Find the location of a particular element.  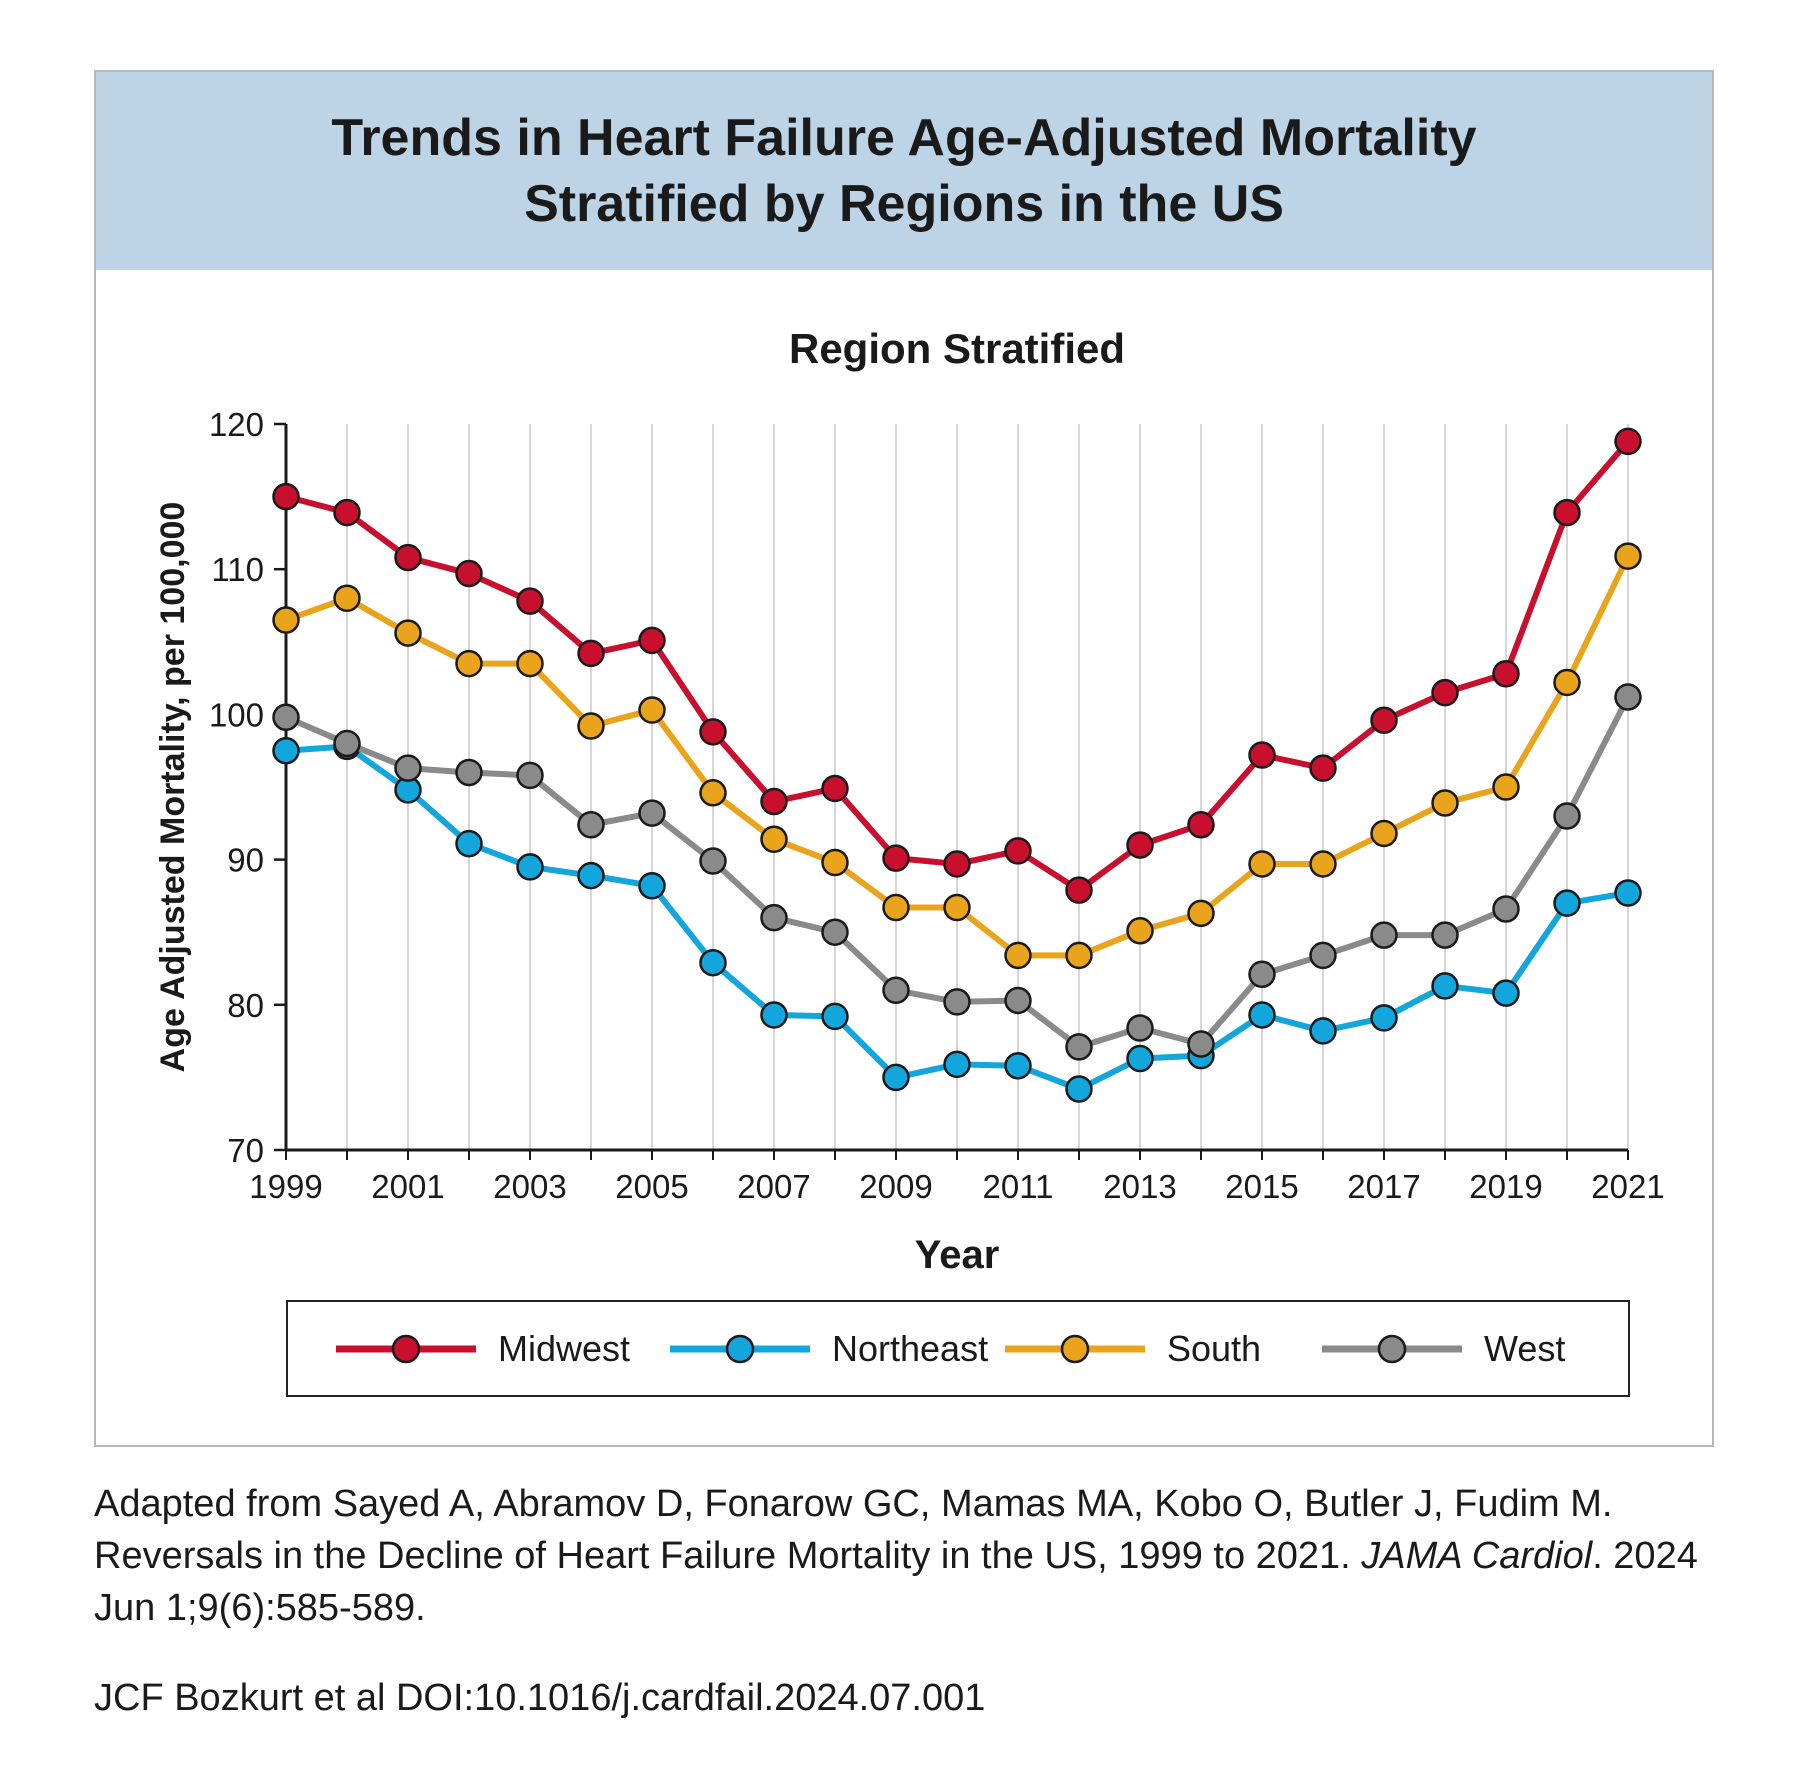

y-tick-label: 70 is located at coordinates (245, 1150).